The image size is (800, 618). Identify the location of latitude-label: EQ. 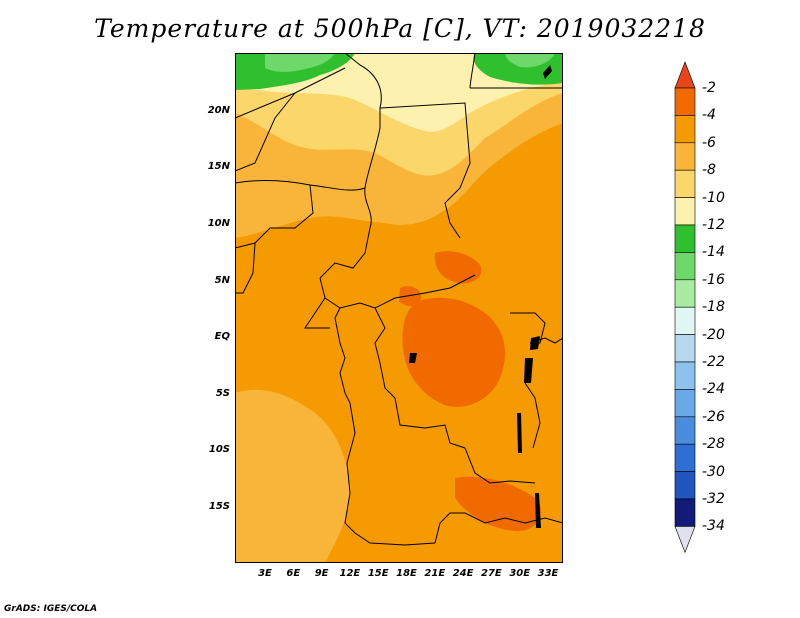
(222, 336).